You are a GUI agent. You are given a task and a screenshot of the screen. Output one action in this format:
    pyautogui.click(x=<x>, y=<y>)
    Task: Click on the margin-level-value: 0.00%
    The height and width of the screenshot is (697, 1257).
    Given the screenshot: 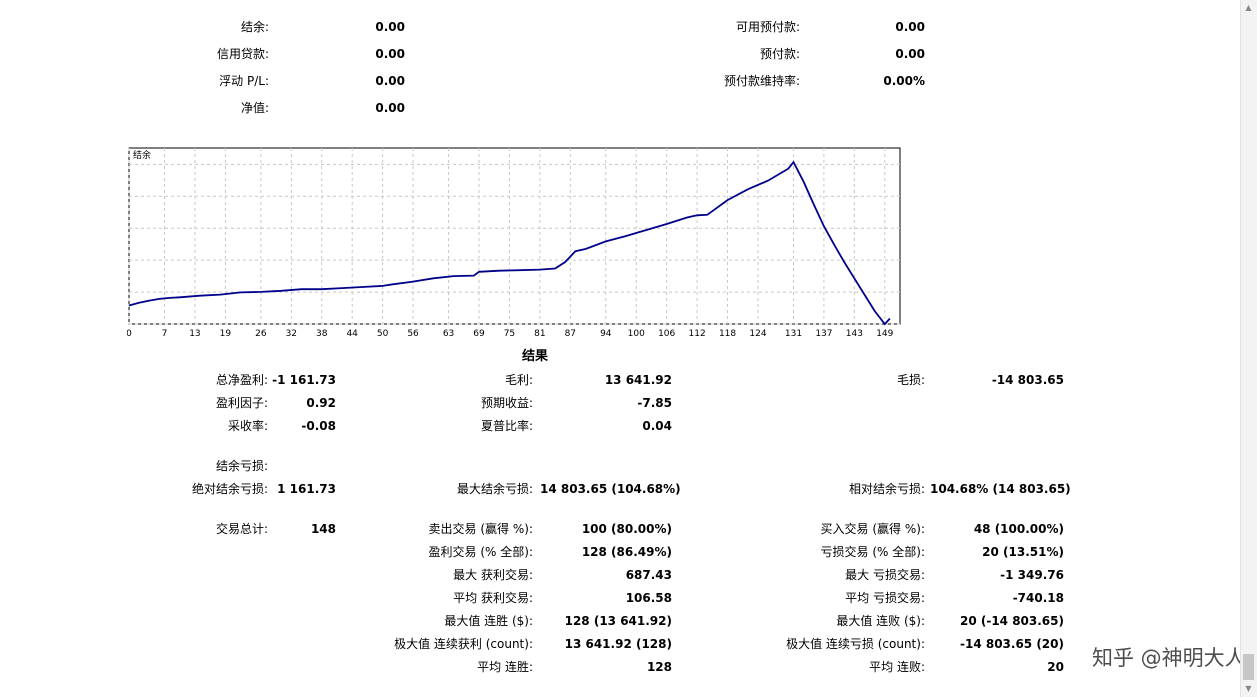 What is the action you would take?
    pyautogui.click(x=904, y=81)
    